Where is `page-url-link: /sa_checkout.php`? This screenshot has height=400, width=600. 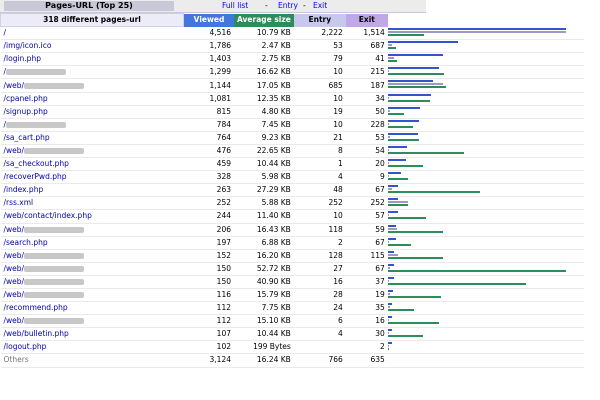 page-url-link: /sa_checkout.php is located at coordinates (92, 164).